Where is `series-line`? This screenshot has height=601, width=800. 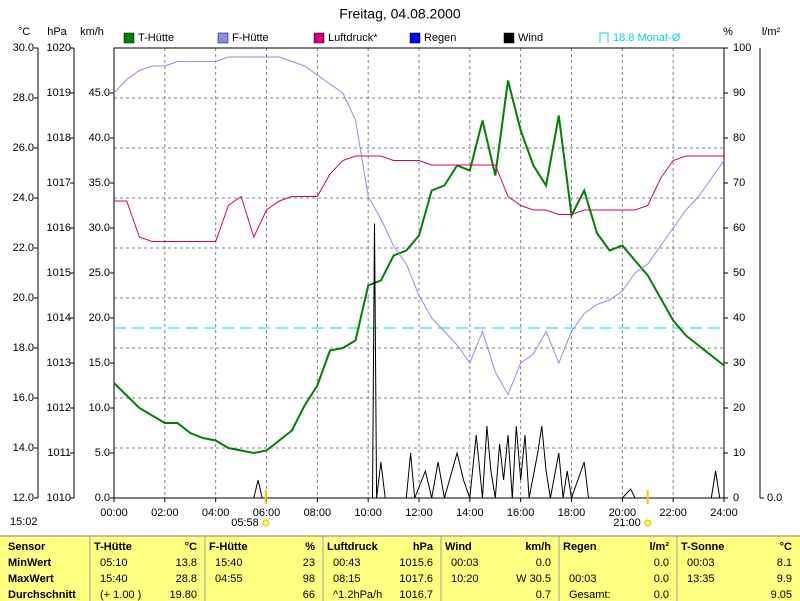 series-line is located at coordinates (419, 198).